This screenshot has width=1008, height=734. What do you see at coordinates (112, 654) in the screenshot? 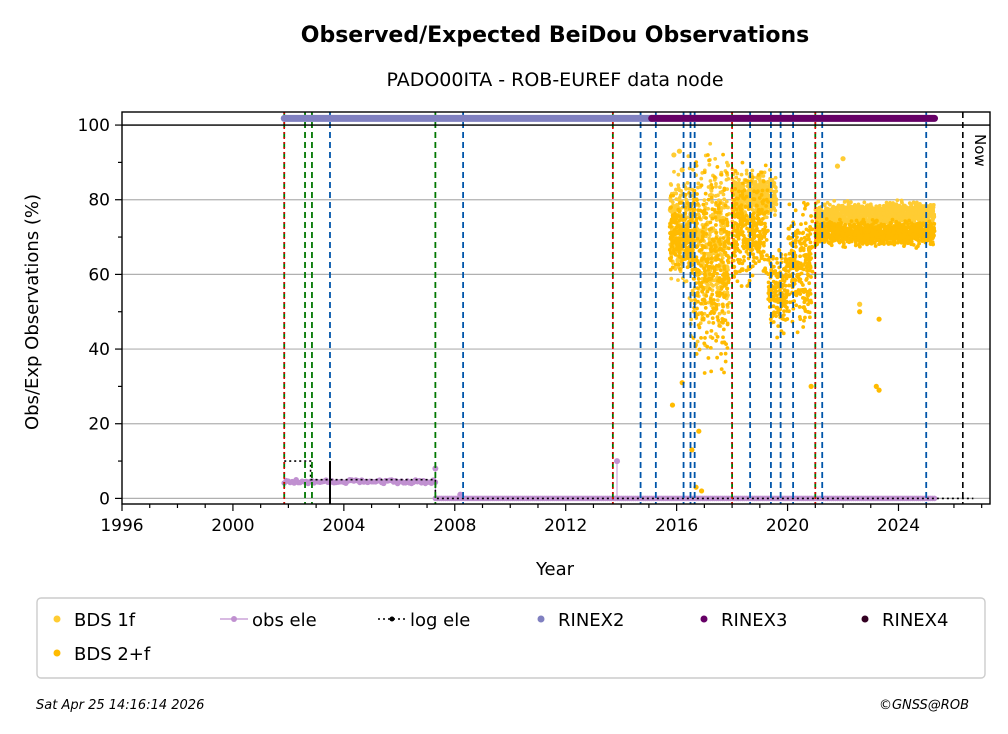
I see `legend-label: BDS 2+f` at bounding box center [112, 654].